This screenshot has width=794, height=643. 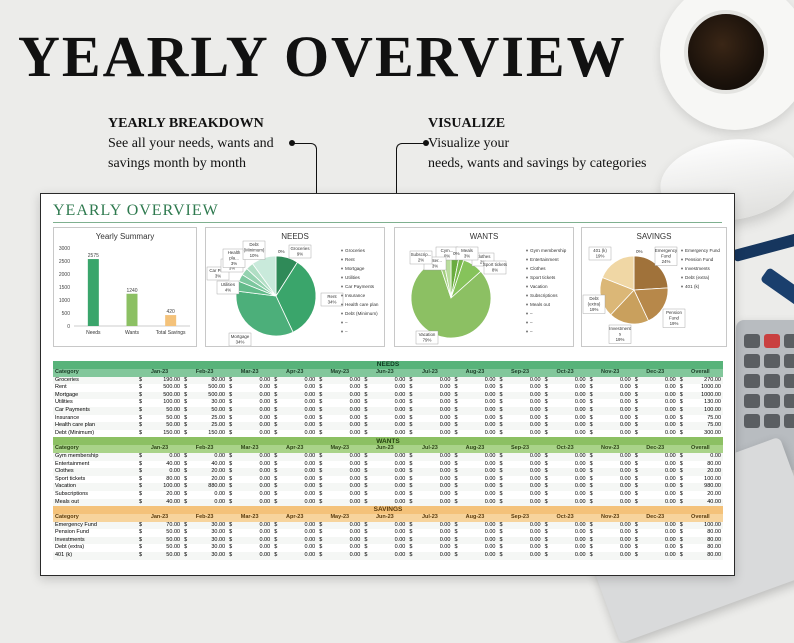 What do you see at coordinates (64, 402) in the screenshot?
I see `row-label: Utilities` at bounding box center [64, 402].